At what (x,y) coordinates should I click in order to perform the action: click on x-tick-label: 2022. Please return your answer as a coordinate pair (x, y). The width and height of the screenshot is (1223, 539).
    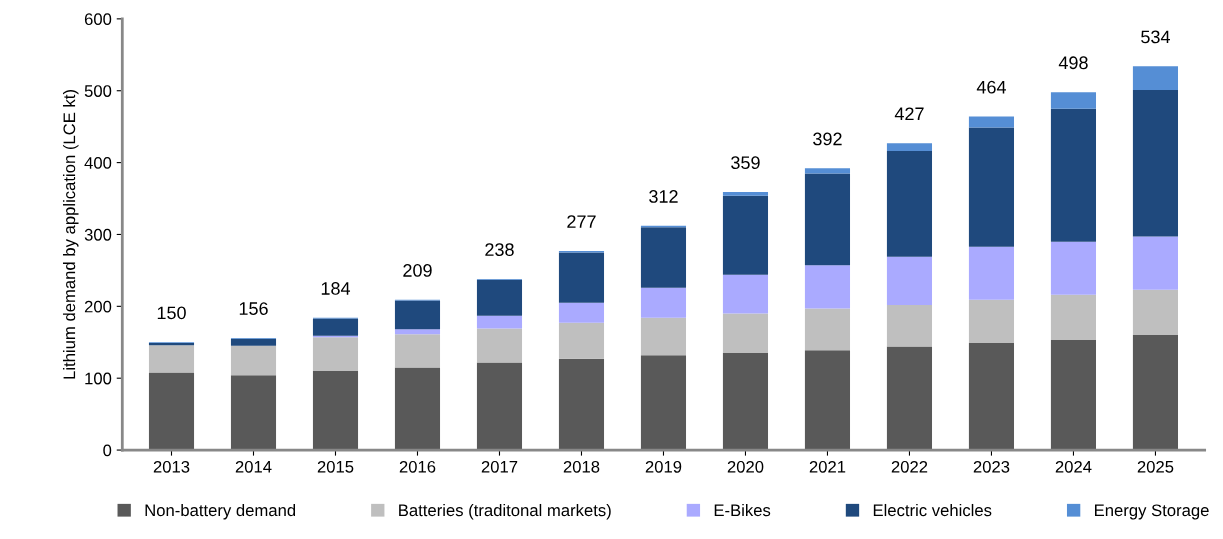
    Looking at the image, I should click on (909, 466).